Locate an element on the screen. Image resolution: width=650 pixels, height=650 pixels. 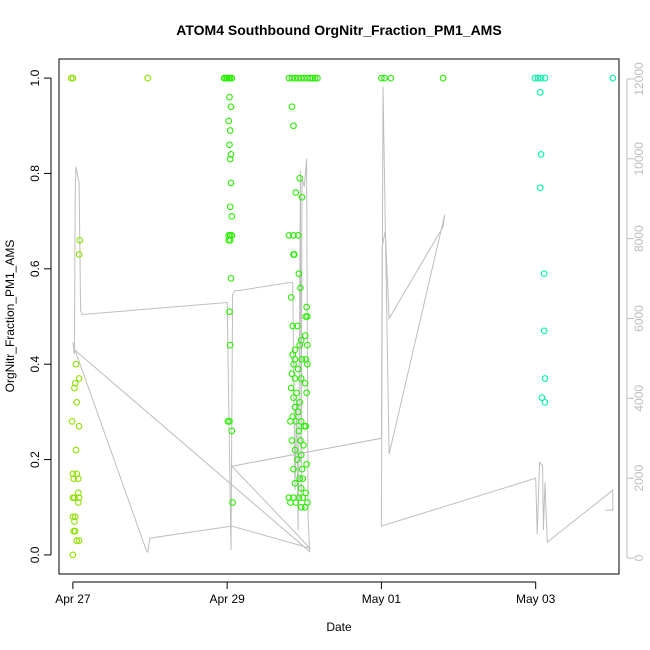
y-tick-label: 0.8 is located at coordinates (35, 173).